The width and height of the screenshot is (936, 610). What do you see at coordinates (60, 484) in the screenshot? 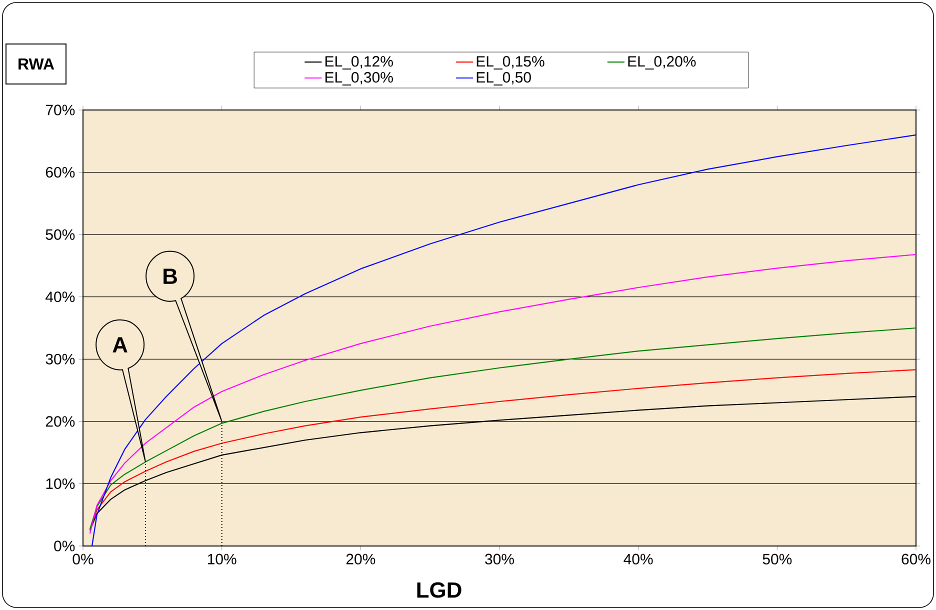
I see `y-tick-label: 10%` at bounding box center [60, 484].